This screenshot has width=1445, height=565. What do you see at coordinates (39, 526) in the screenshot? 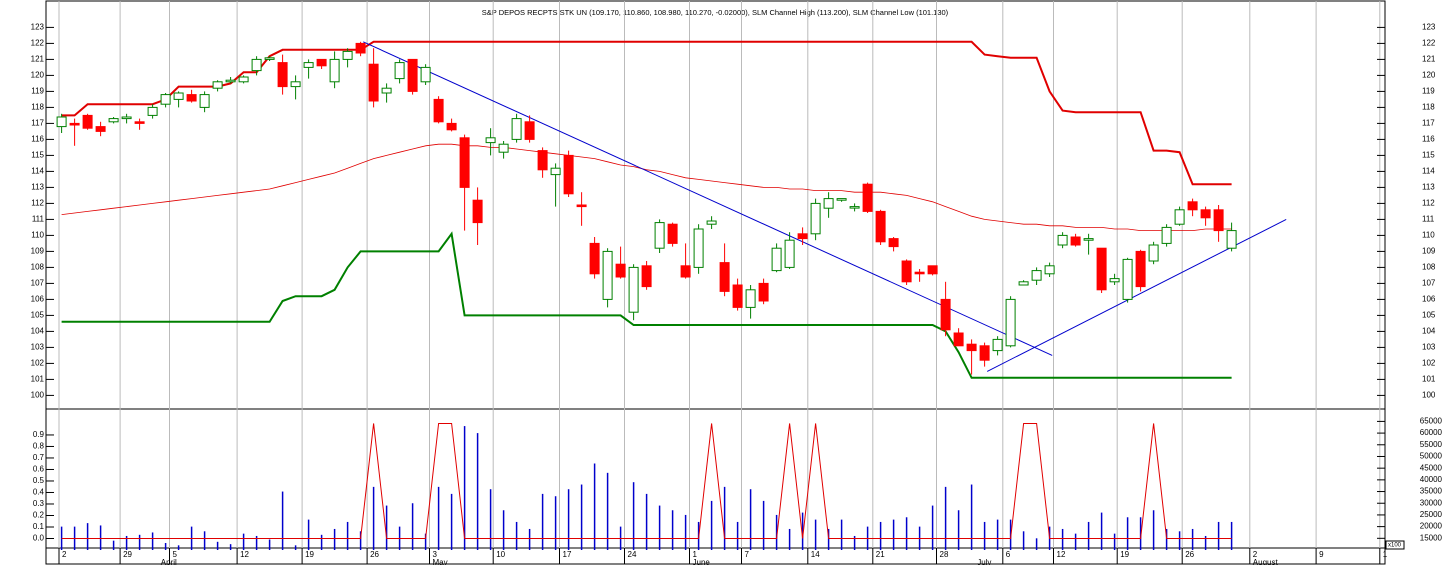
I see `y-tick-label: 0.1` at bounding box center [39, 526].